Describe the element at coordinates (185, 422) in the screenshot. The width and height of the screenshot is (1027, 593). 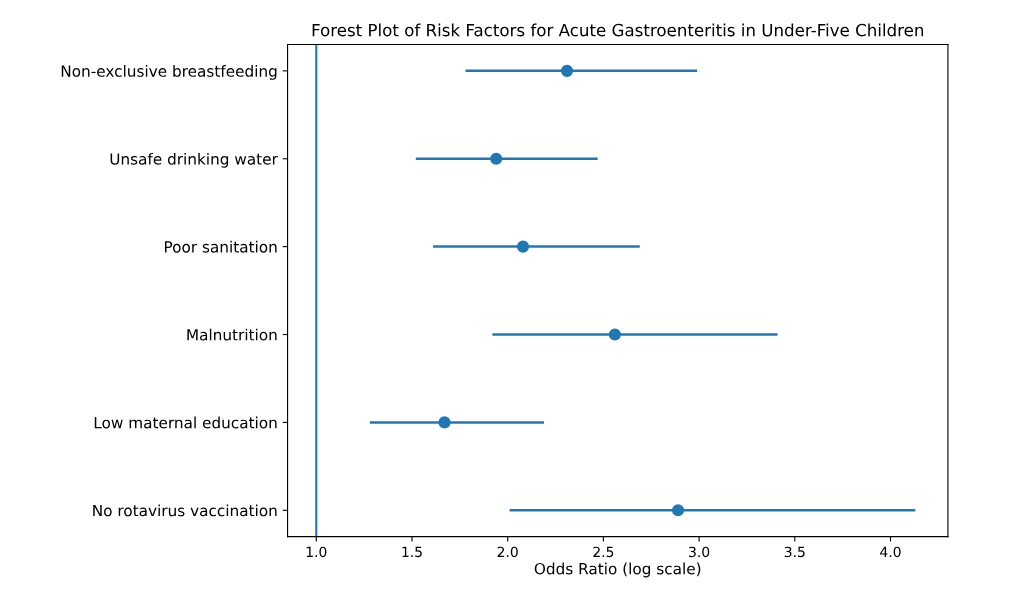
I see `y-tick-label: Low maternal education` at that location.